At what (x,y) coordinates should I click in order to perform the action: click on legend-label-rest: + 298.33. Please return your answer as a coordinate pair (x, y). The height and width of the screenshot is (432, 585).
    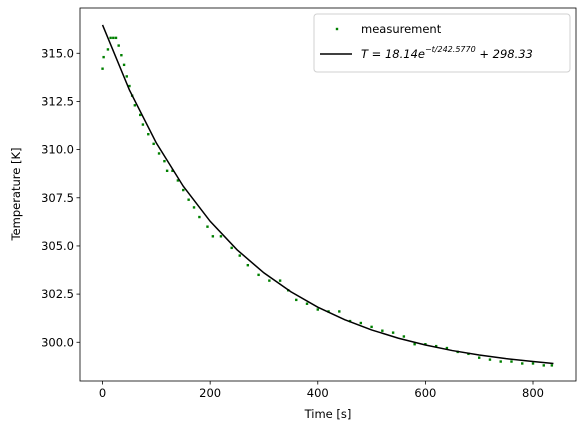
    Looking at the image, I should click on (504, 54).